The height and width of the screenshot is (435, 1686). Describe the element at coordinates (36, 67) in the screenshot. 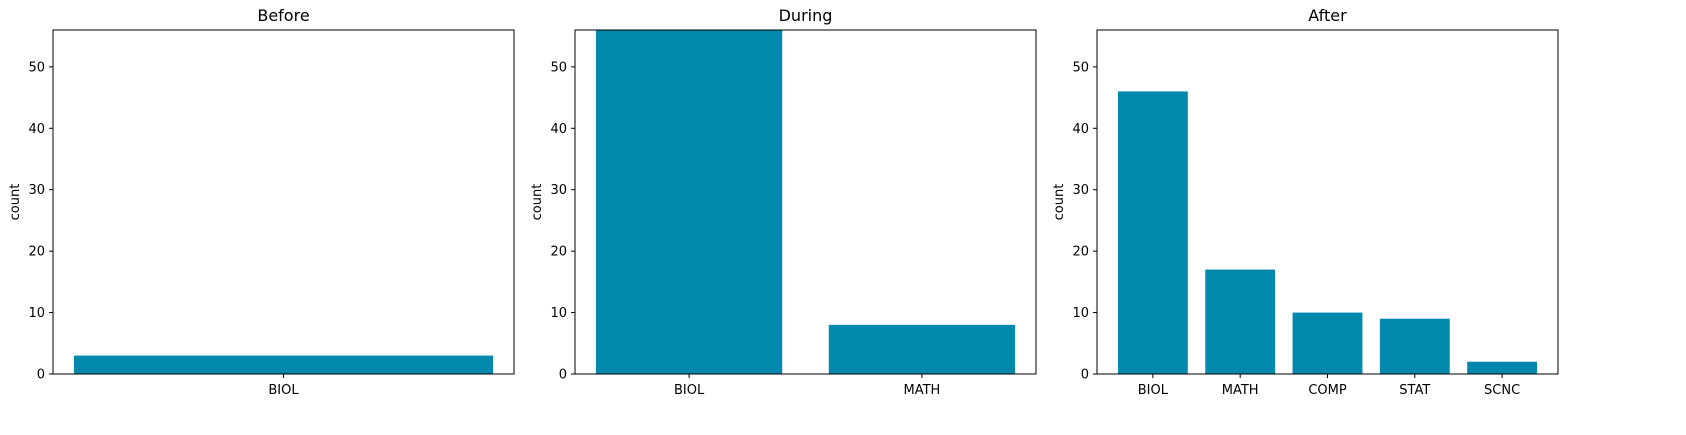

I see `before-y-tick-label: 50` at that location.